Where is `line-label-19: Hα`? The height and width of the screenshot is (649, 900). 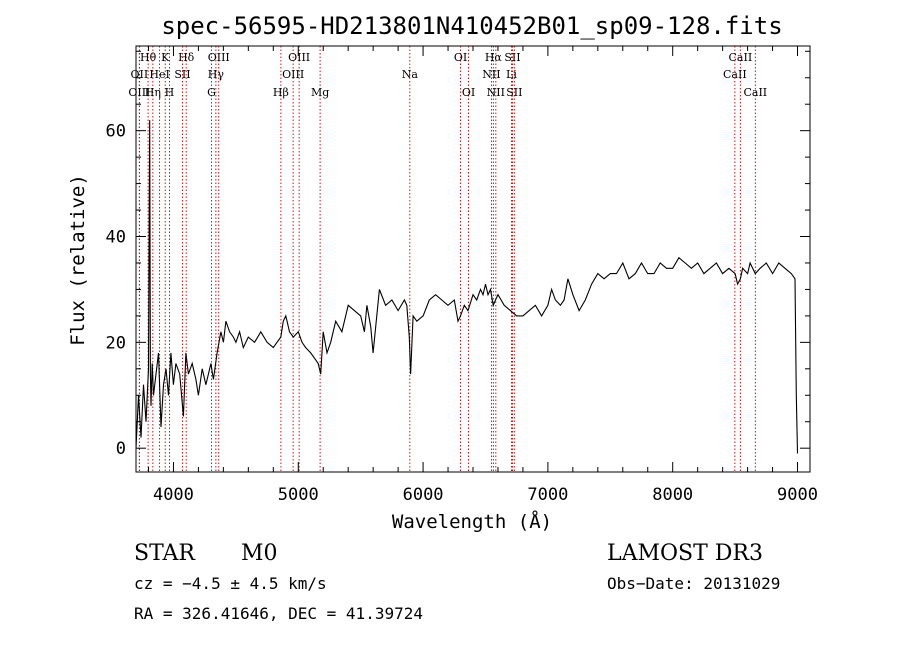 line-label-19: Hα is located at coordinates (494, 57).